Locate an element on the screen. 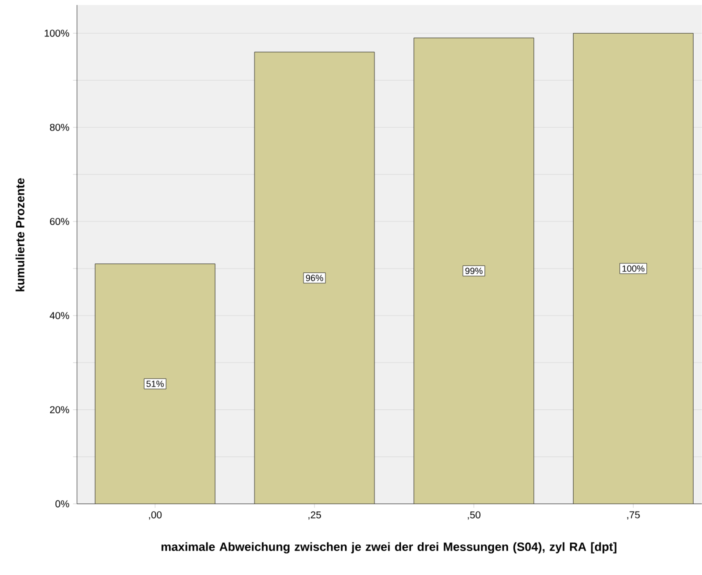 The height and width of the screenshot is (575, 702). data-label: 51% is located at coordinates (155, 384).